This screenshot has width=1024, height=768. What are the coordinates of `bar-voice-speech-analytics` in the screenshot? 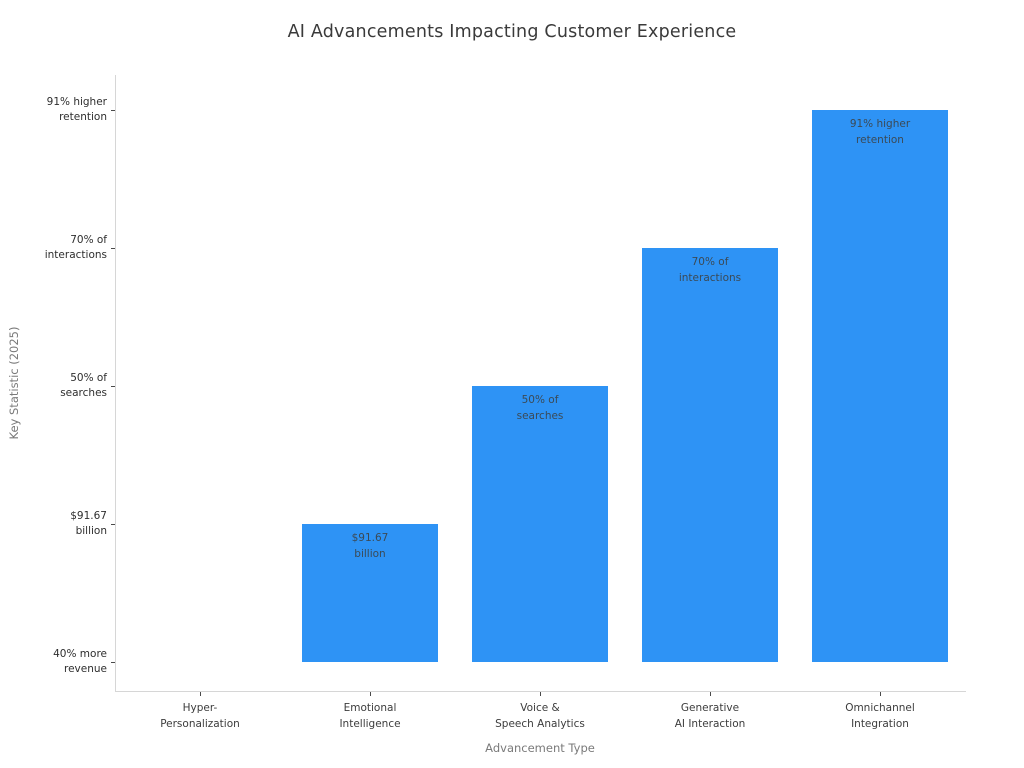 It's located at (540, 524).